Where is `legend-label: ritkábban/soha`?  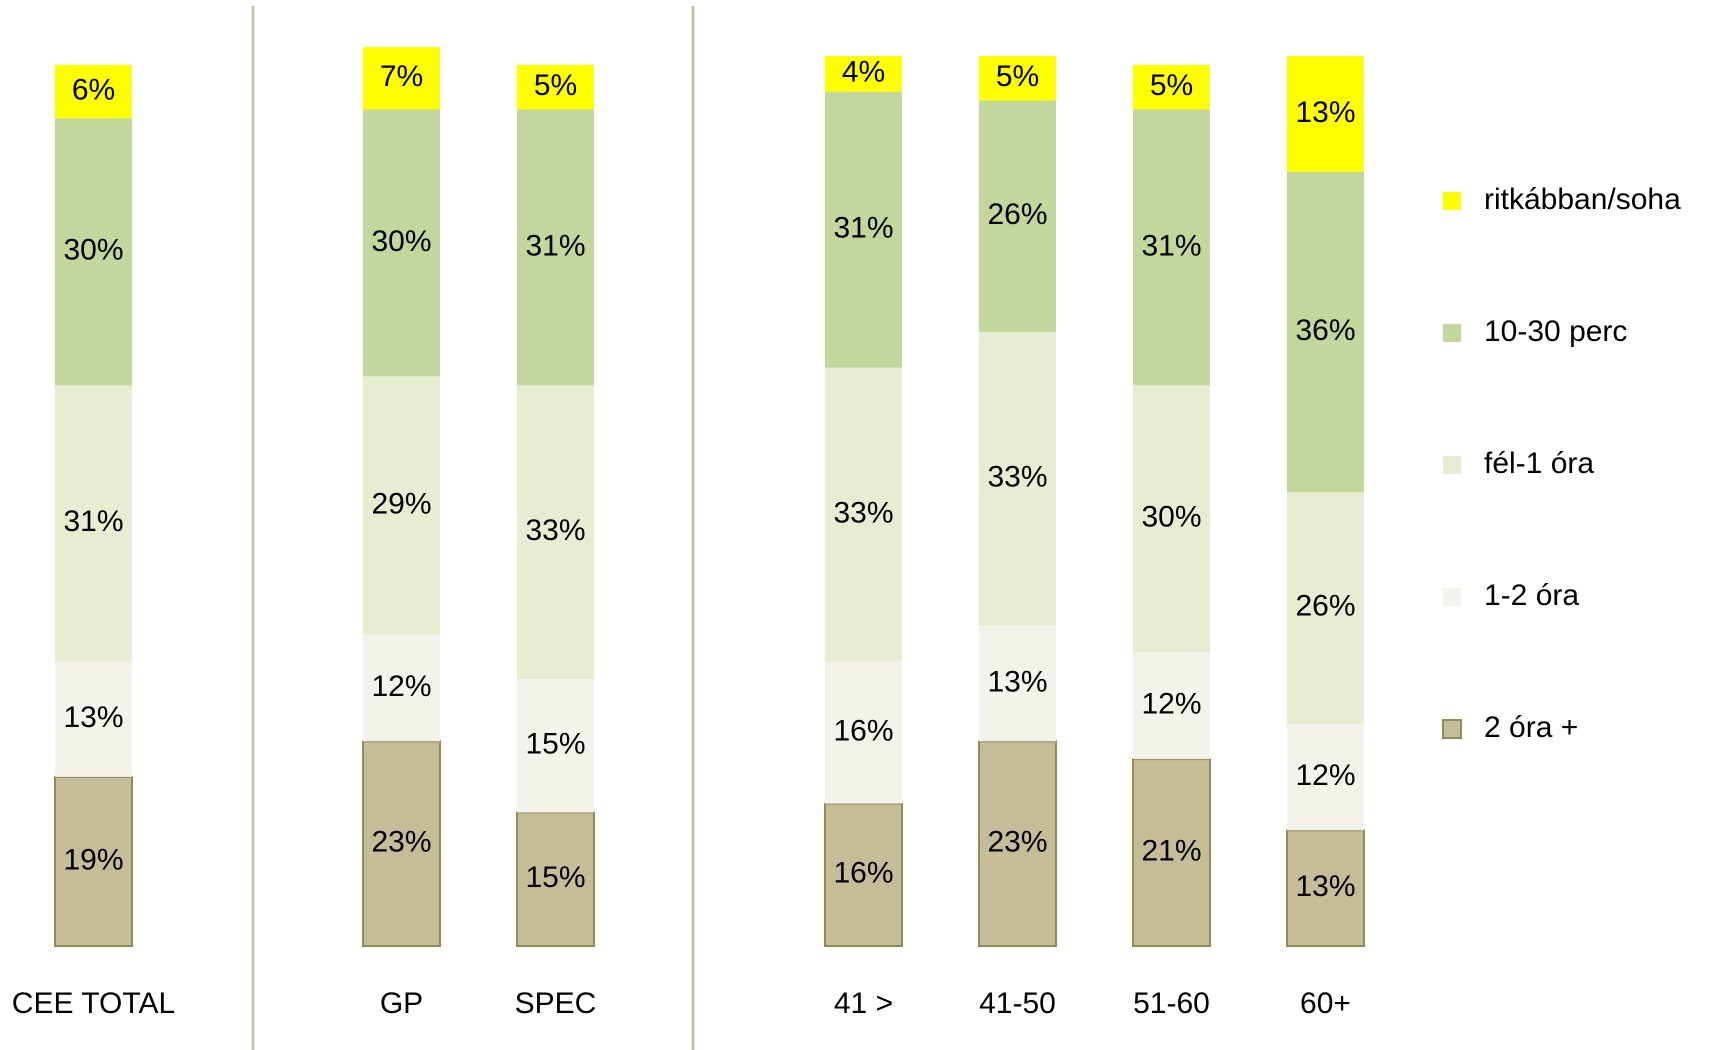
legend-label: ritkábban/soha is located at coordinates (1582, 199).